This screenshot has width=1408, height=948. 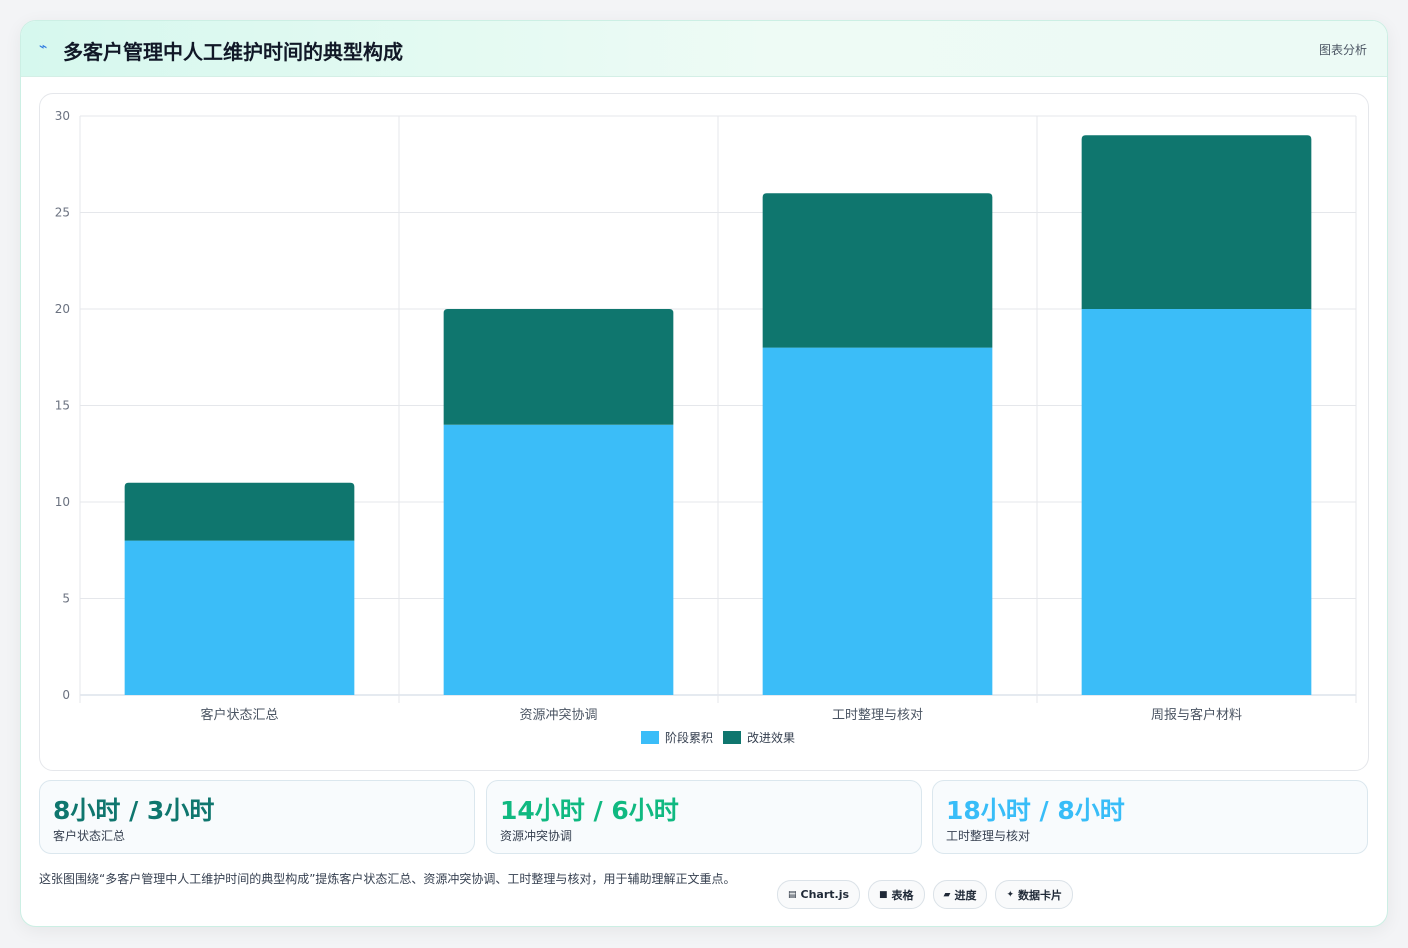 I want to click on pill-label: 进度, so click(x=965, y=895).